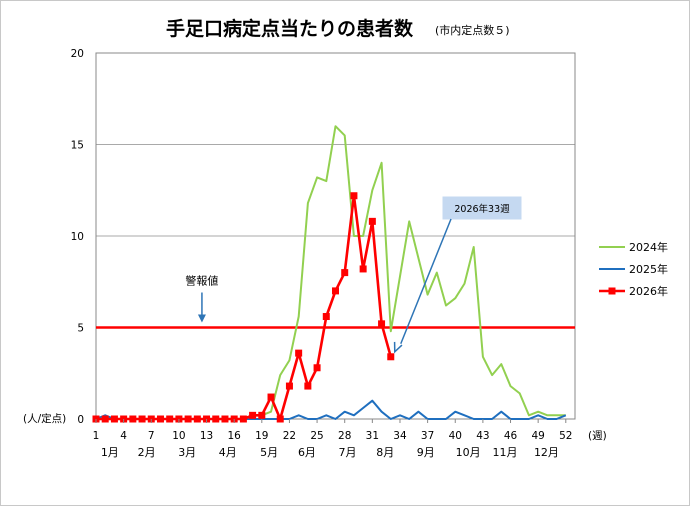 This screenshot has width=690, height=507. I want to click on month-label: 6月, so click(307, 452).